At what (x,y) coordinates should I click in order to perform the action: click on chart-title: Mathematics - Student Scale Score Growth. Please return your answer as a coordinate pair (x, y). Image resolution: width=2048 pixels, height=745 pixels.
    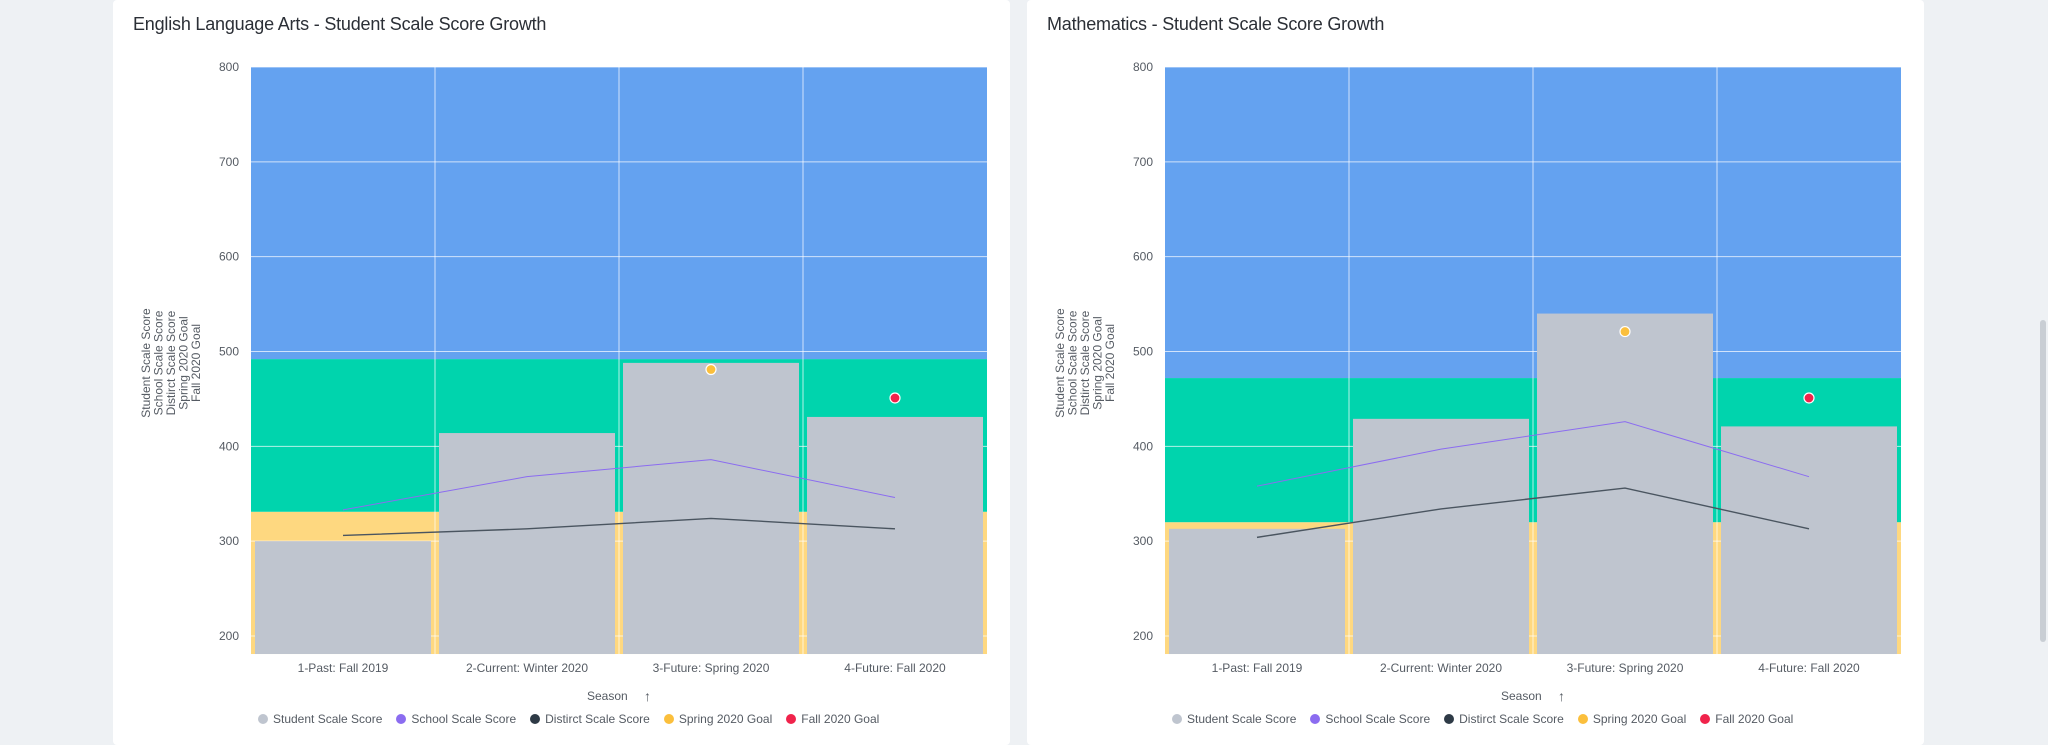
    Looking at the image, I should click on (1216, 24).